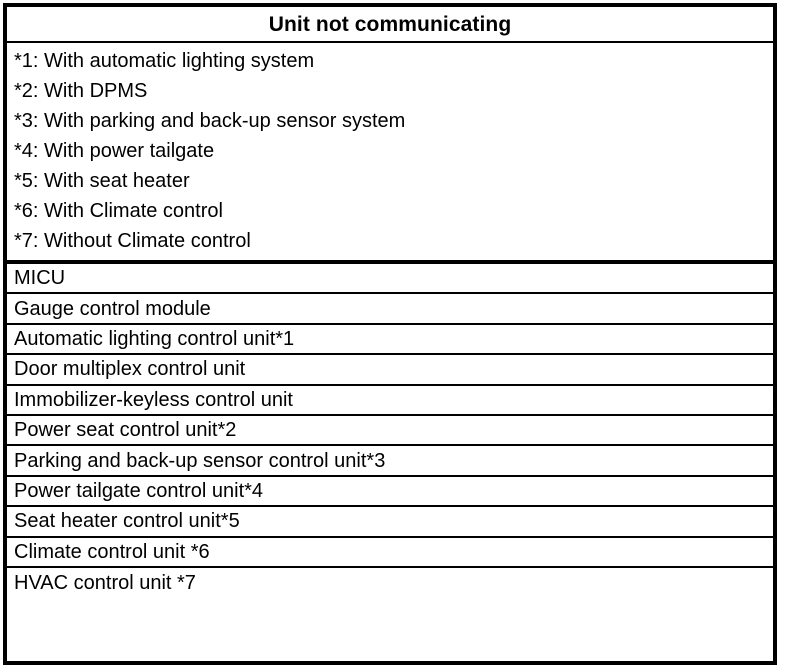 The height and width of the screenshot is (672, 800). What do you see at coordinates (390, 583) in the screenshot?
I see `table-row: HVAC control unit *7` at bounding box center [390, 583].